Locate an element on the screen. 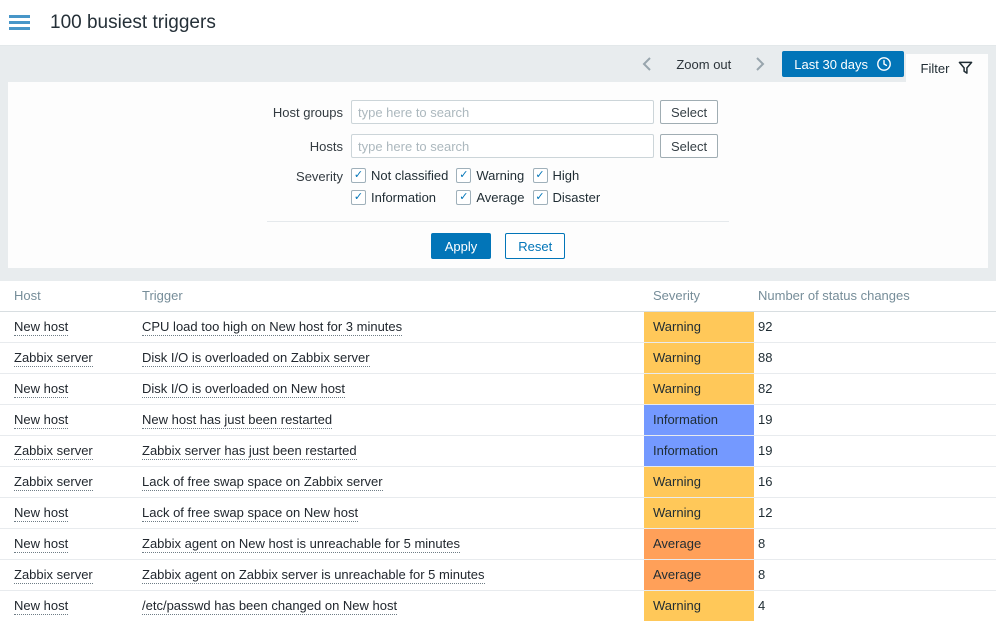 The height and width of the screenshot is (621, 996). filter-buttons: Apply Reset is located at coordinates (498, 240).